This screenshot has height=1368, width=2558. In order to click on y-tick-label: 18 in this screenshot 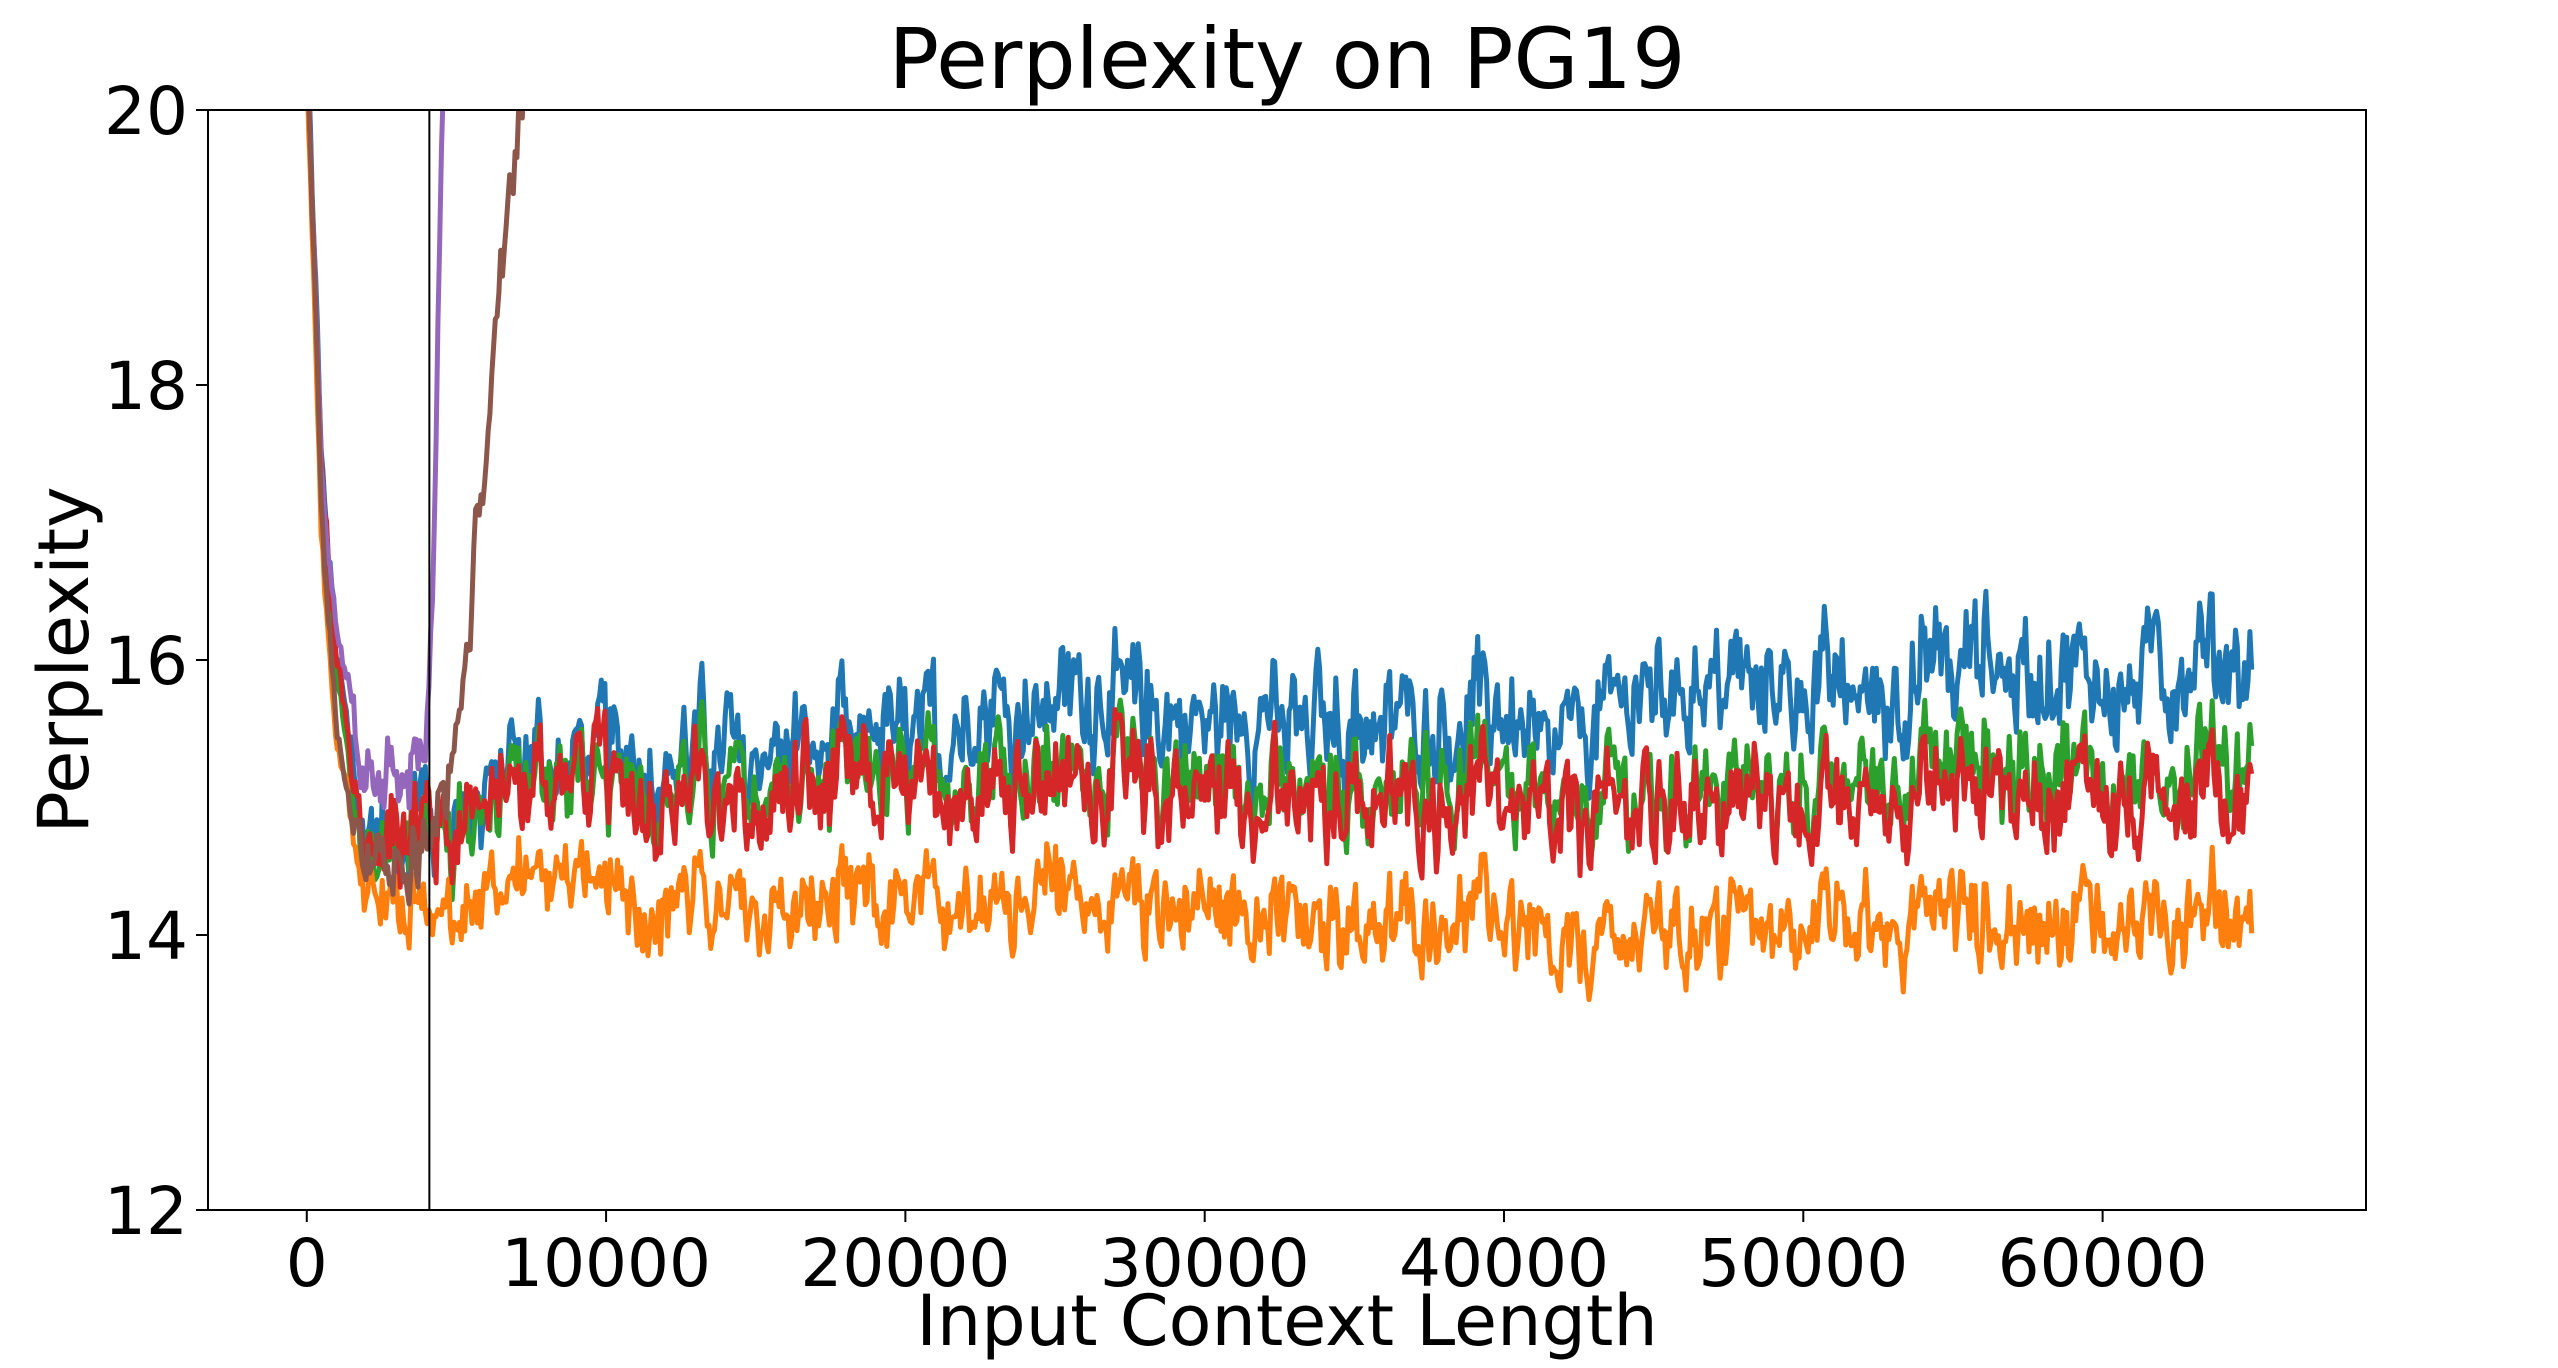, I will do `click(146, 386)`.